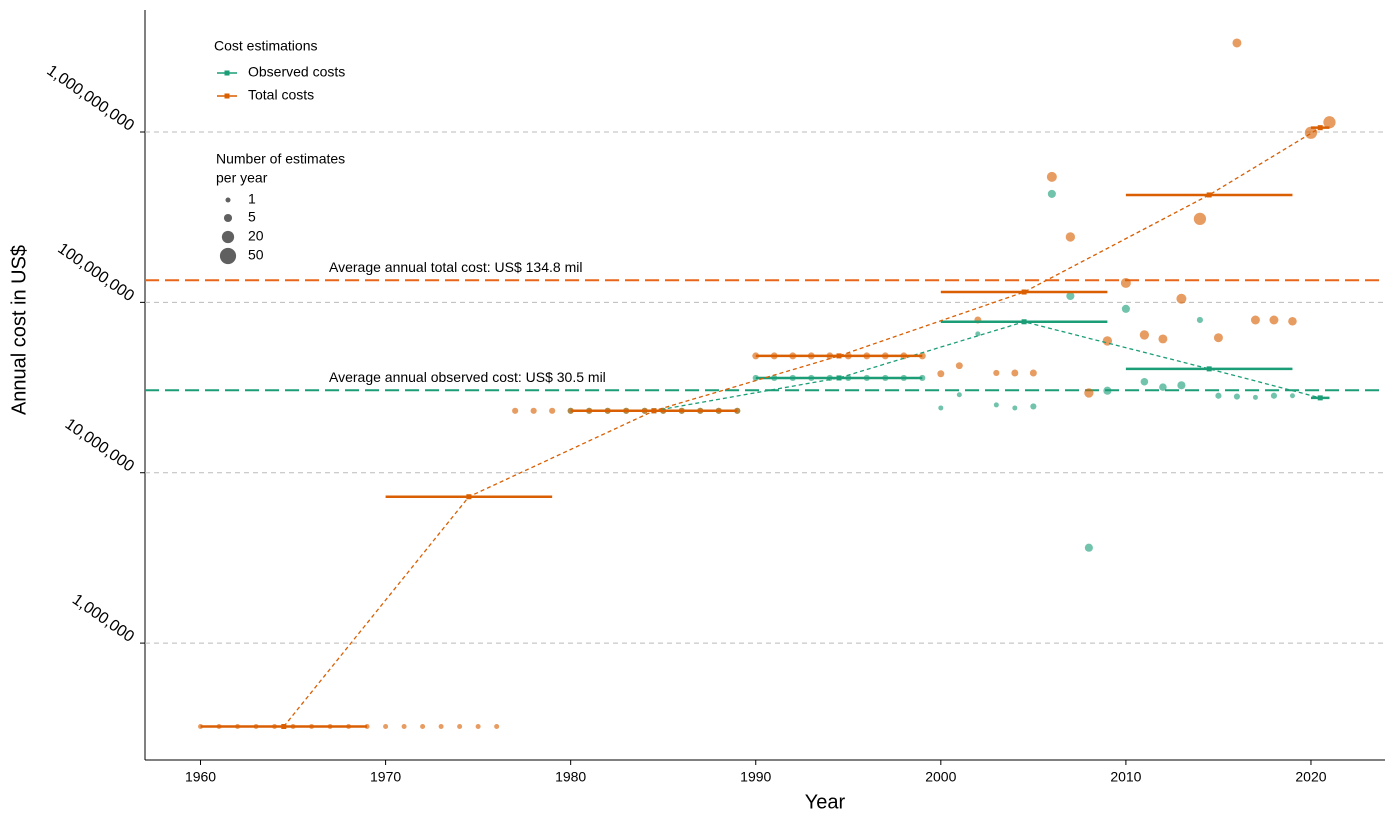  I want to click on size-legend-label: 20, so click(256, 236).